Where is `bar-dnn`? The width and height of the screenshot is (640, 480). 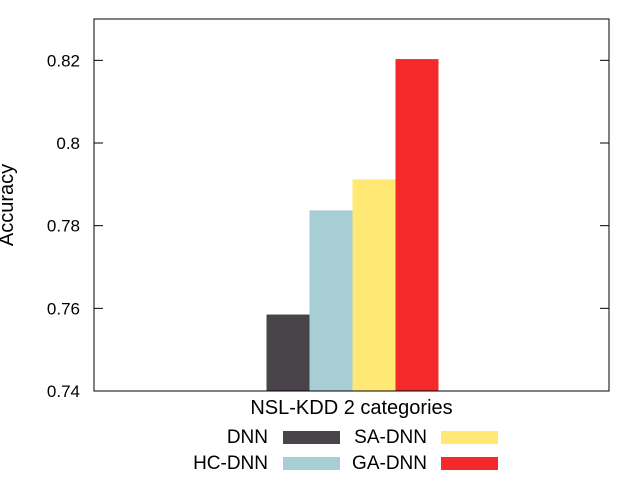
bar-dnn is located at coordinates (288, 352).